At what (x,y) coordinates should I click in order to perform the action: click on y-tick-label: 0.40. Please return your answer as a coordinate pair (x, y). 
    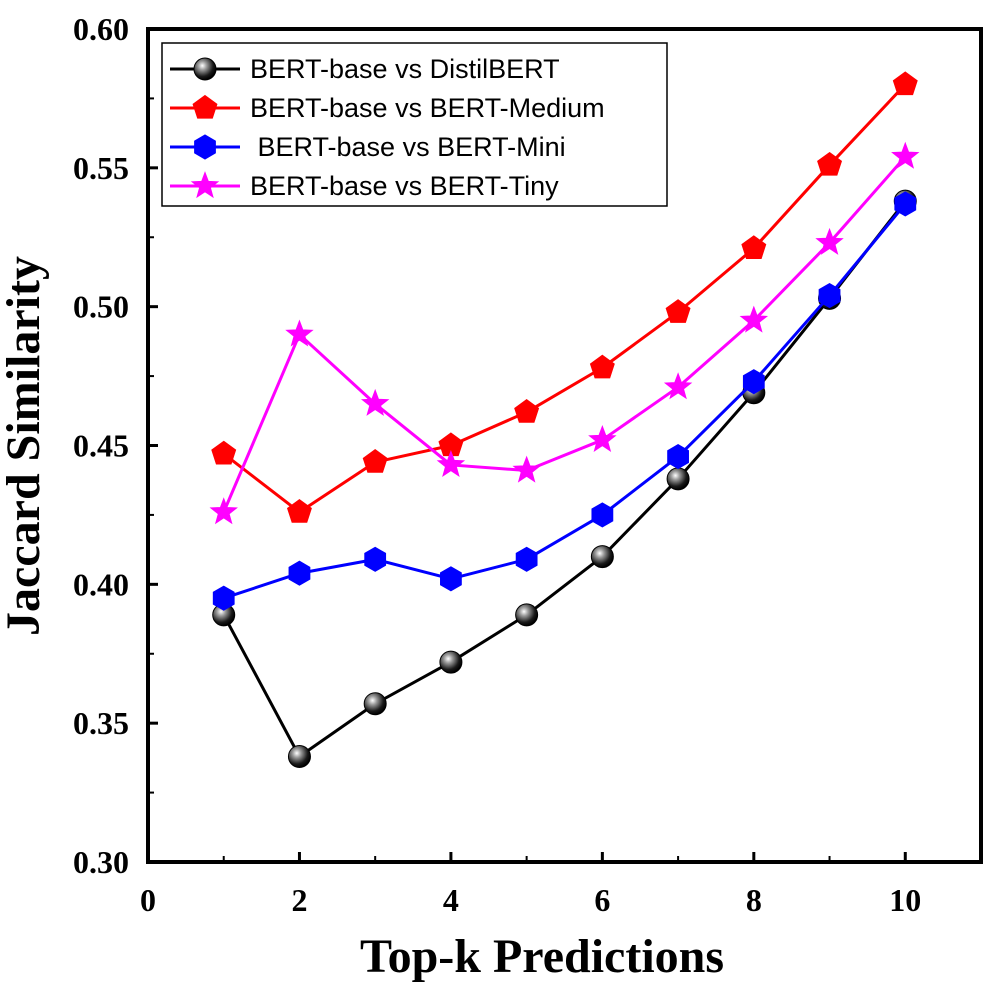
    Looking at the image, I should click on (101, 584).